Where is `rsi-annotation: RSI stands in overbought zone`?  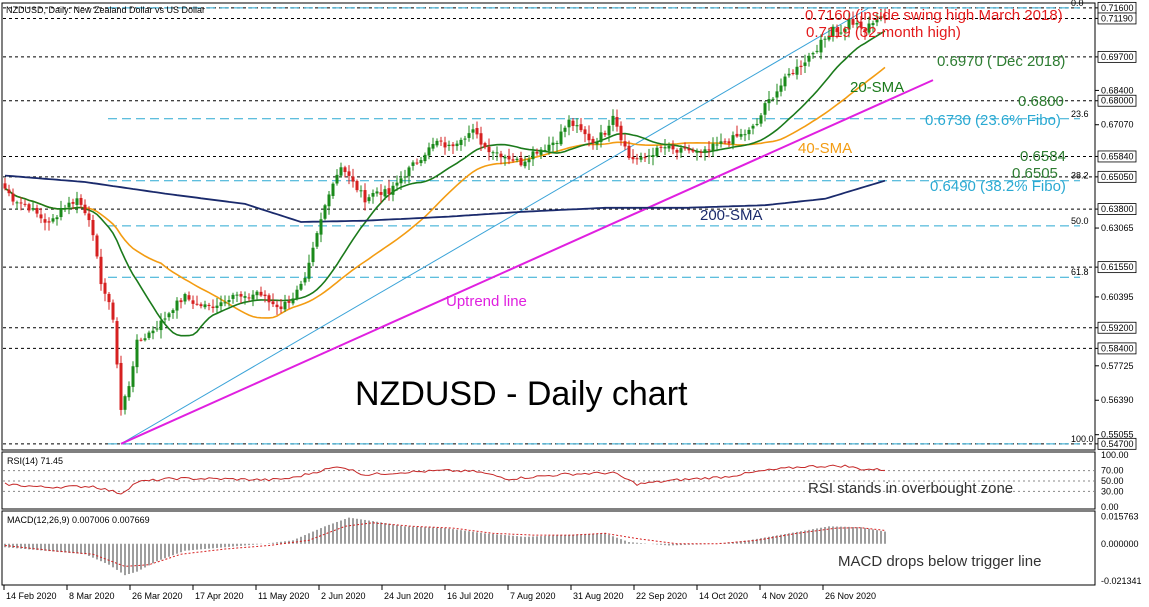
rsi-annotation: RSI stands in overbought zone is located at coordinates (910, 488).